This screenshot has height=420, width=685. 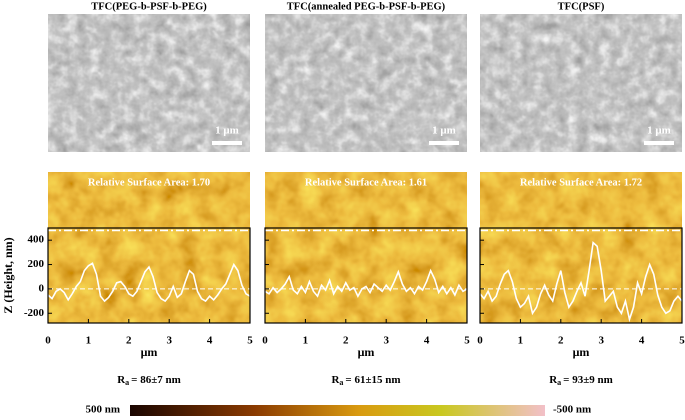 I want to click on roughness: Ra = 61±15 nm, so click(x=365, y=380).